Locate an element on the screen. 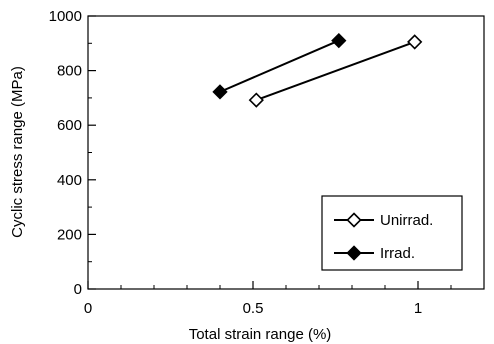 The width and height of the screenshot is (494, 344). x-tick-label: 0 is located at coordinates (88, 308).